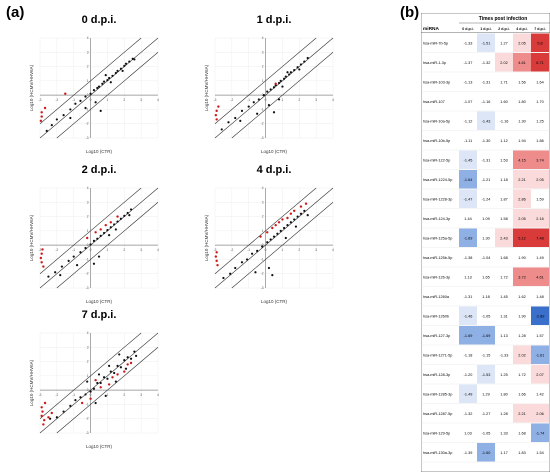 The height and width of the screenshot is (475, 550). Describe the element at coordinates (521, 180) in the screenshot. I see `table-cell-value: 2.21` at that location.